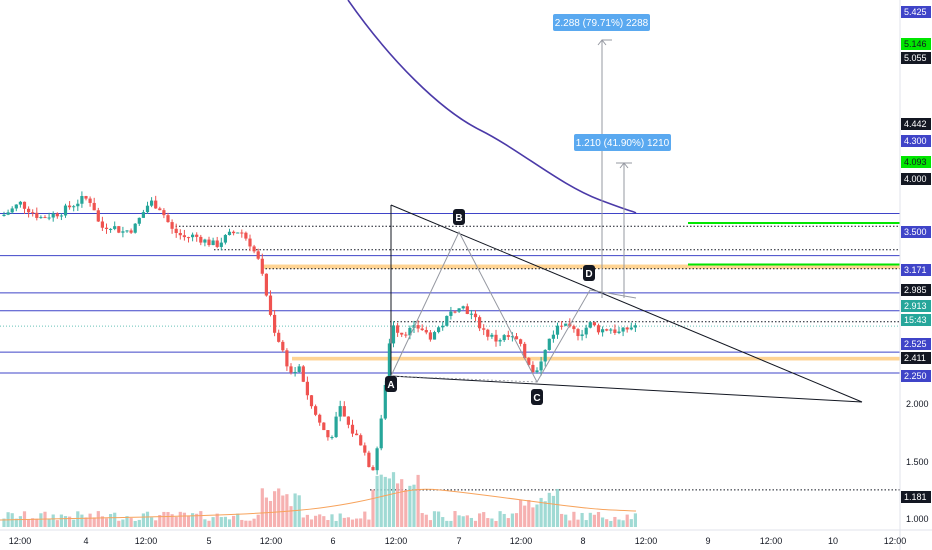 The width and height of the screenshot is (932, 550). I want to click on x-axis-tick-label: 4, so click(85, 541).